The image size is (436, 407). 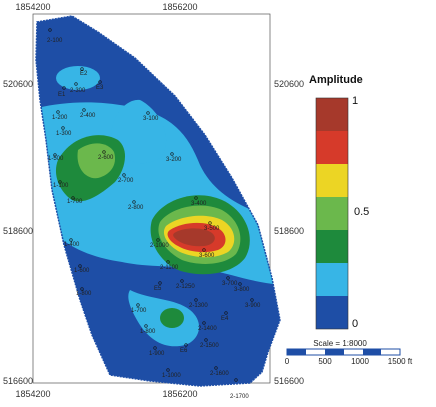 I want to click on well-1-700b: 1-700, so click(x=139, y=308).